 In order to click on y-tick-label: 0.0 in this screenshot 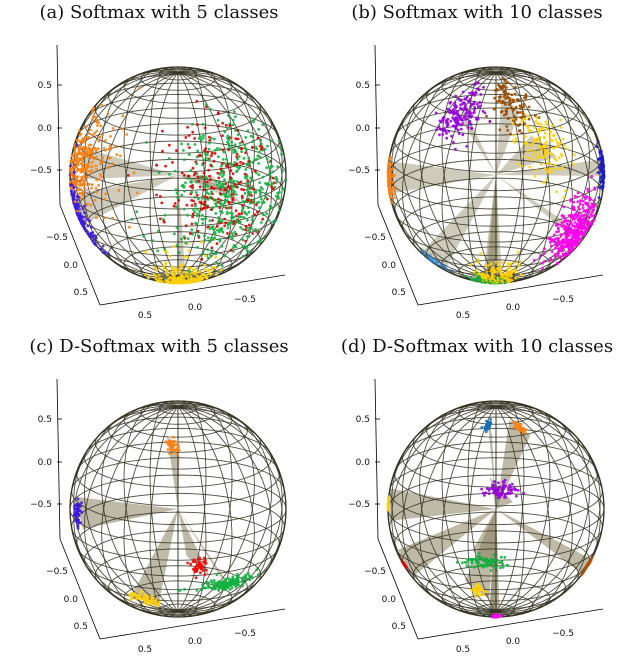, I will do `click(389, 600)`.